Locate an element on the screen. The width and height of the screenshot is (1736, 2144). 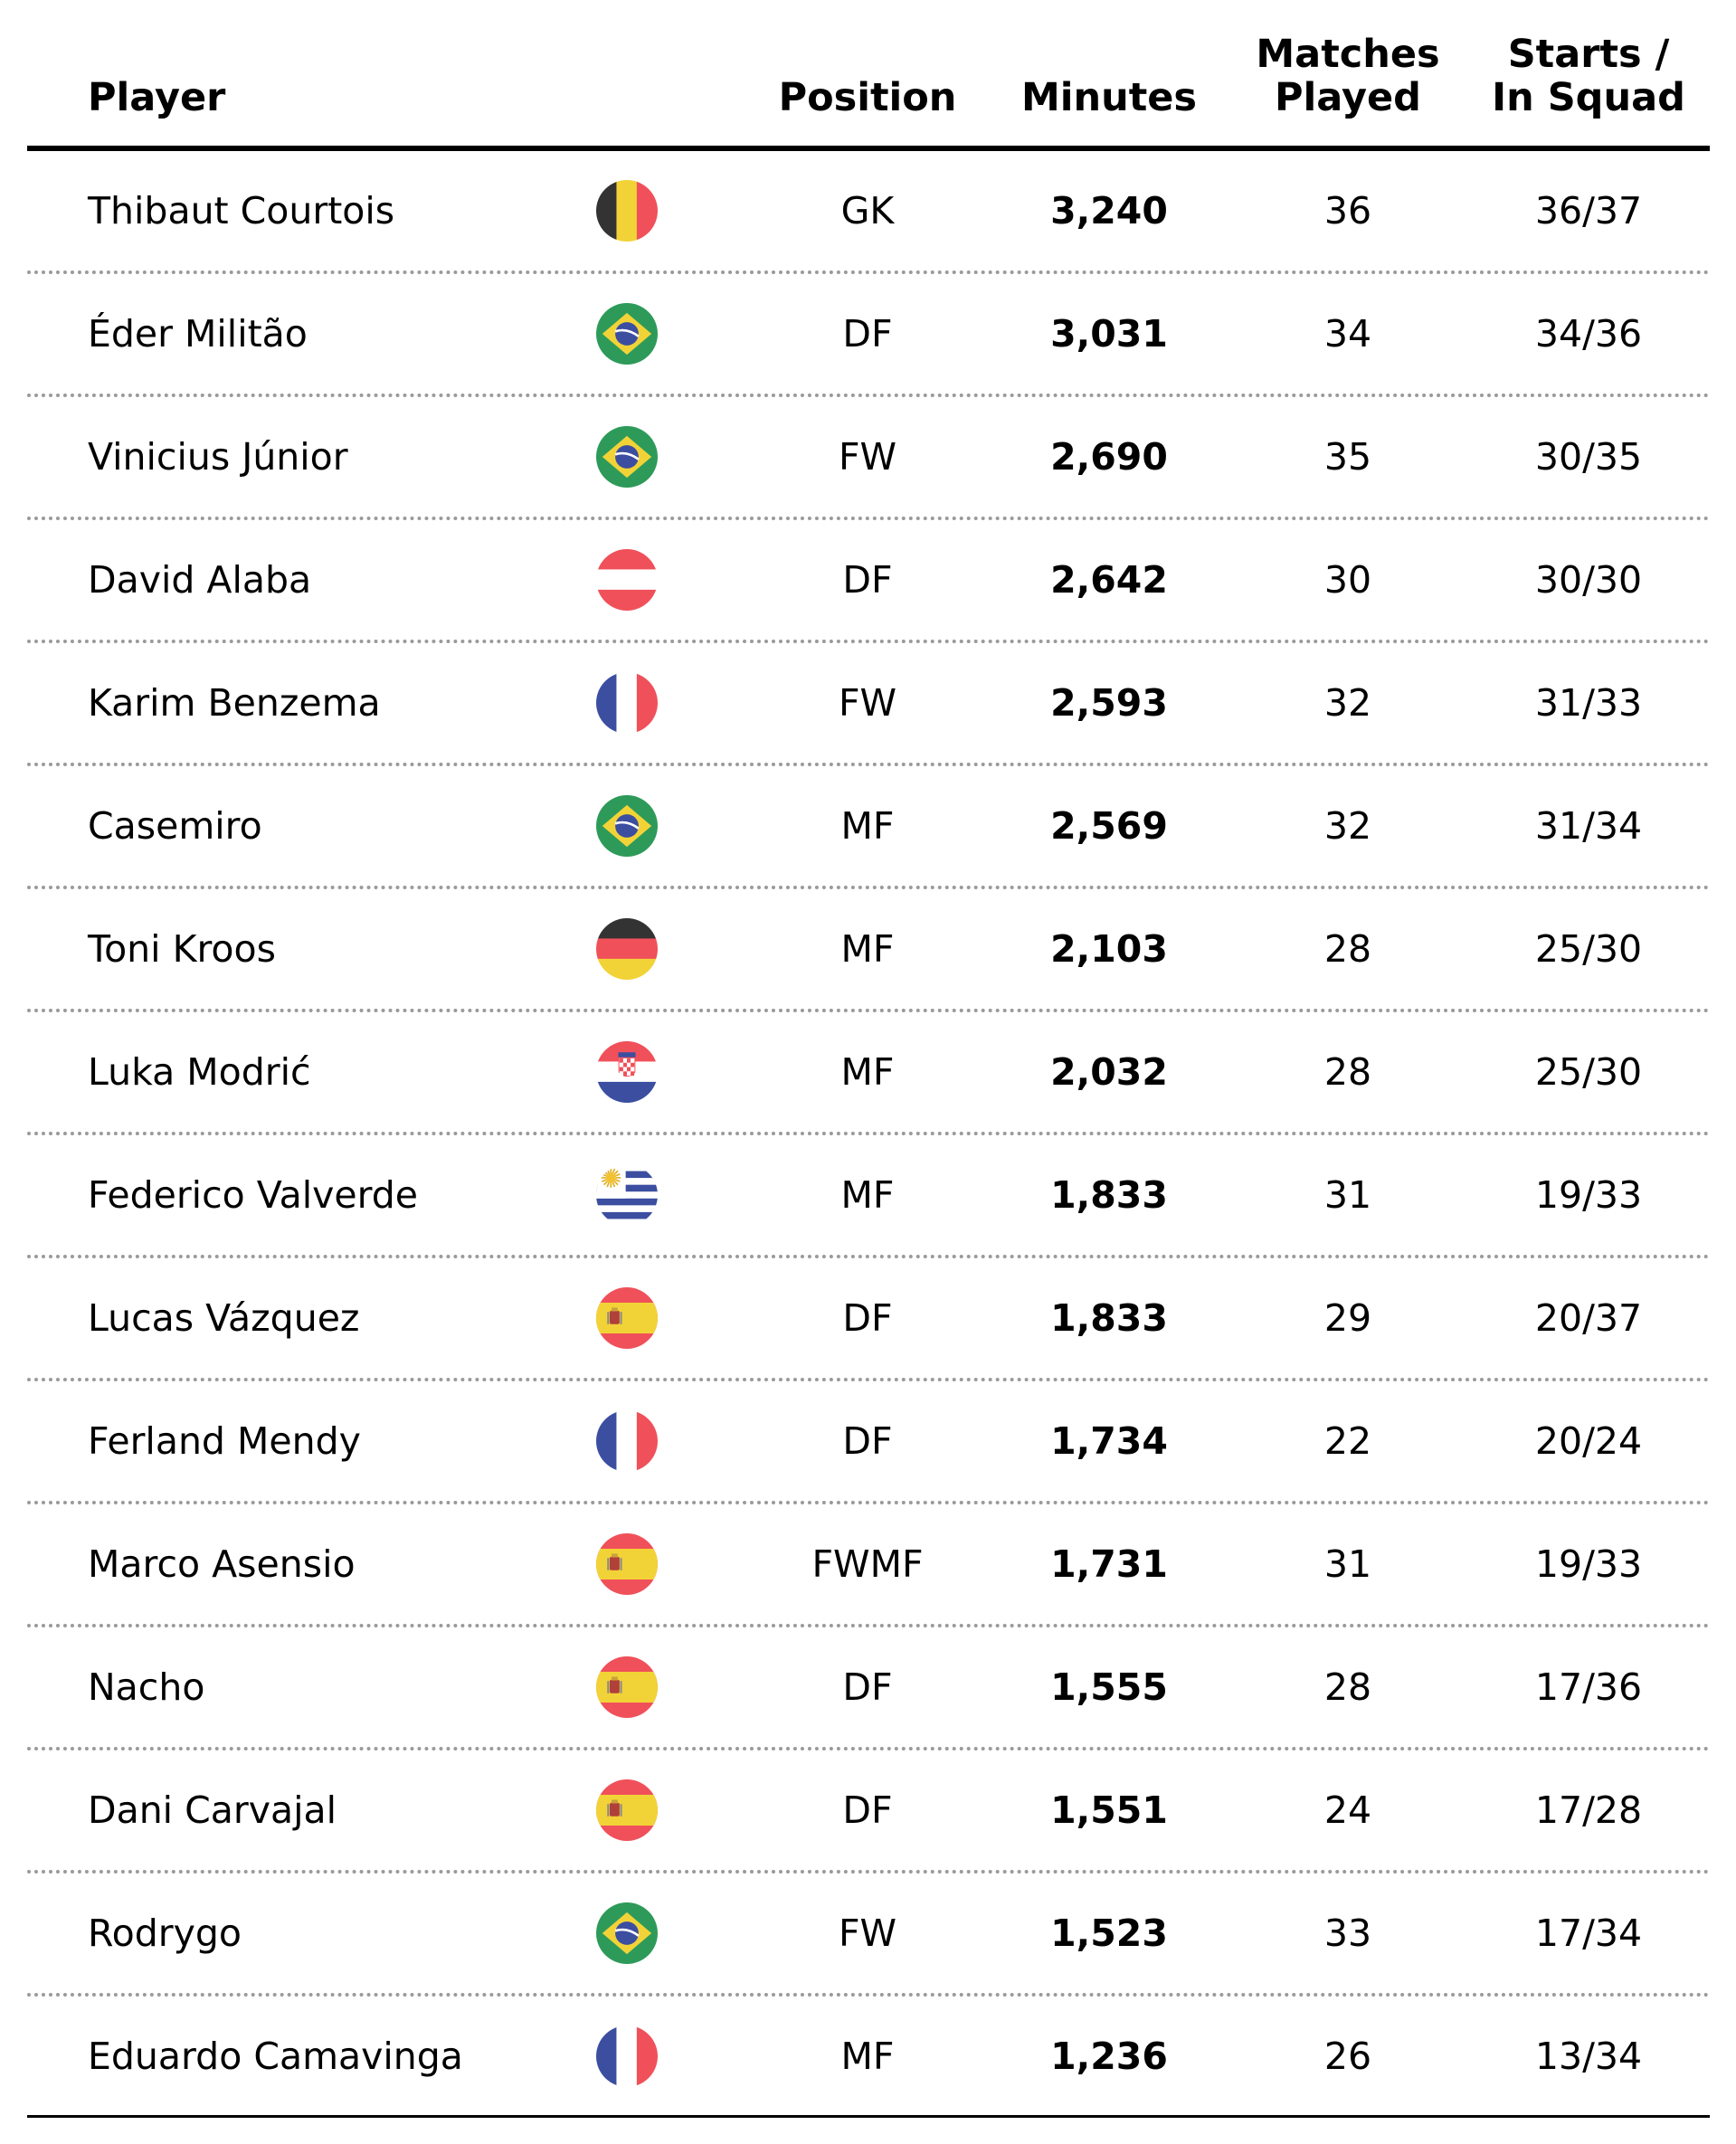
table-row: Rodrygo FW 1,523 33 17/34 is located at coordinates (868, 1934).